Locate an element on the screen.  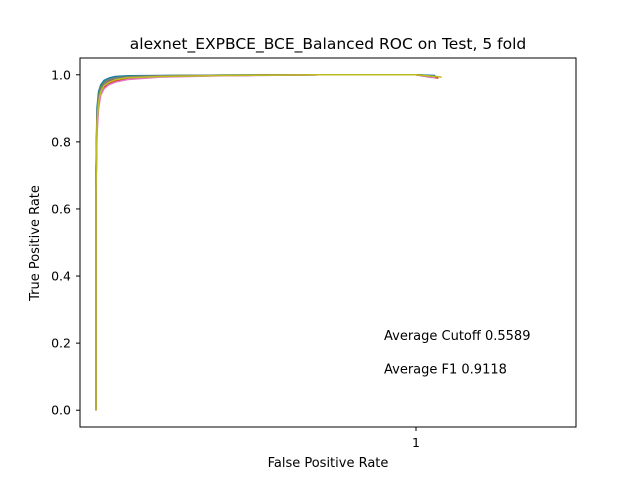
y-tick-label: 1.0 is located at coordinates (61, 74).